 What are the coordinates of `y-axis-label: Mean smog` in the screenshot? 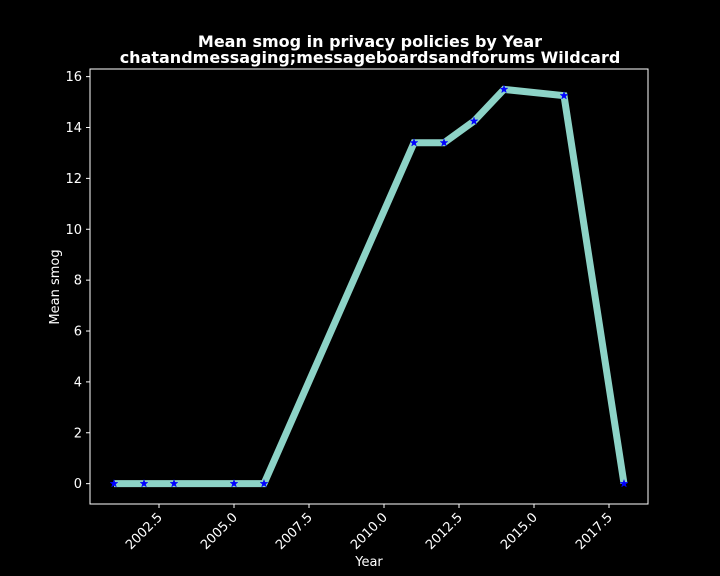 It's located at (55, 286).